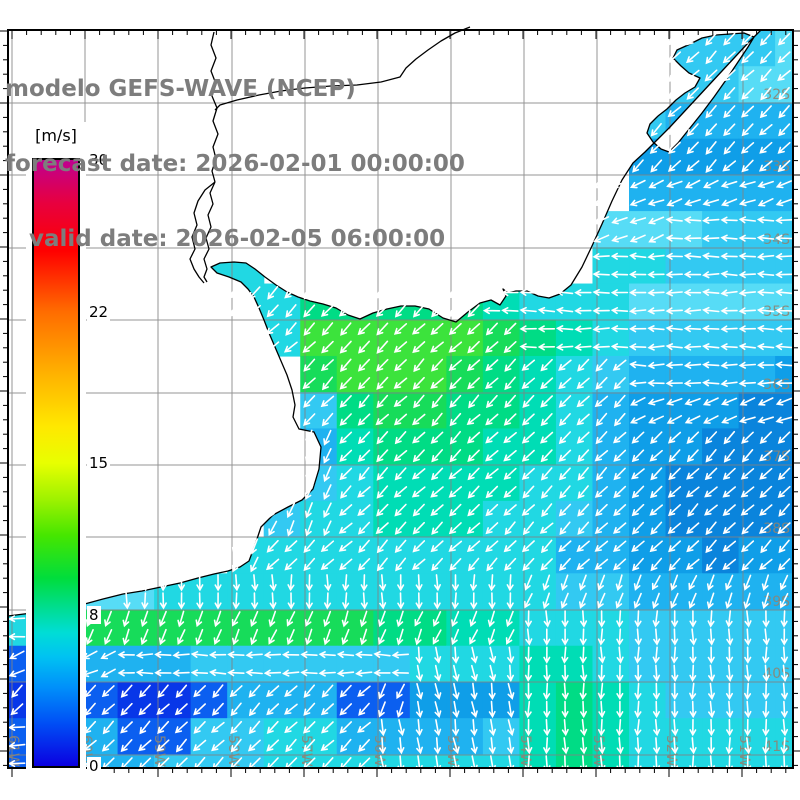 The height and width of the screenshot is (800, 800). What do you see at coordinates (776, 240) in the screenshot?
I see `lat-tick-label: 34S` at bounding box center [776, 240].